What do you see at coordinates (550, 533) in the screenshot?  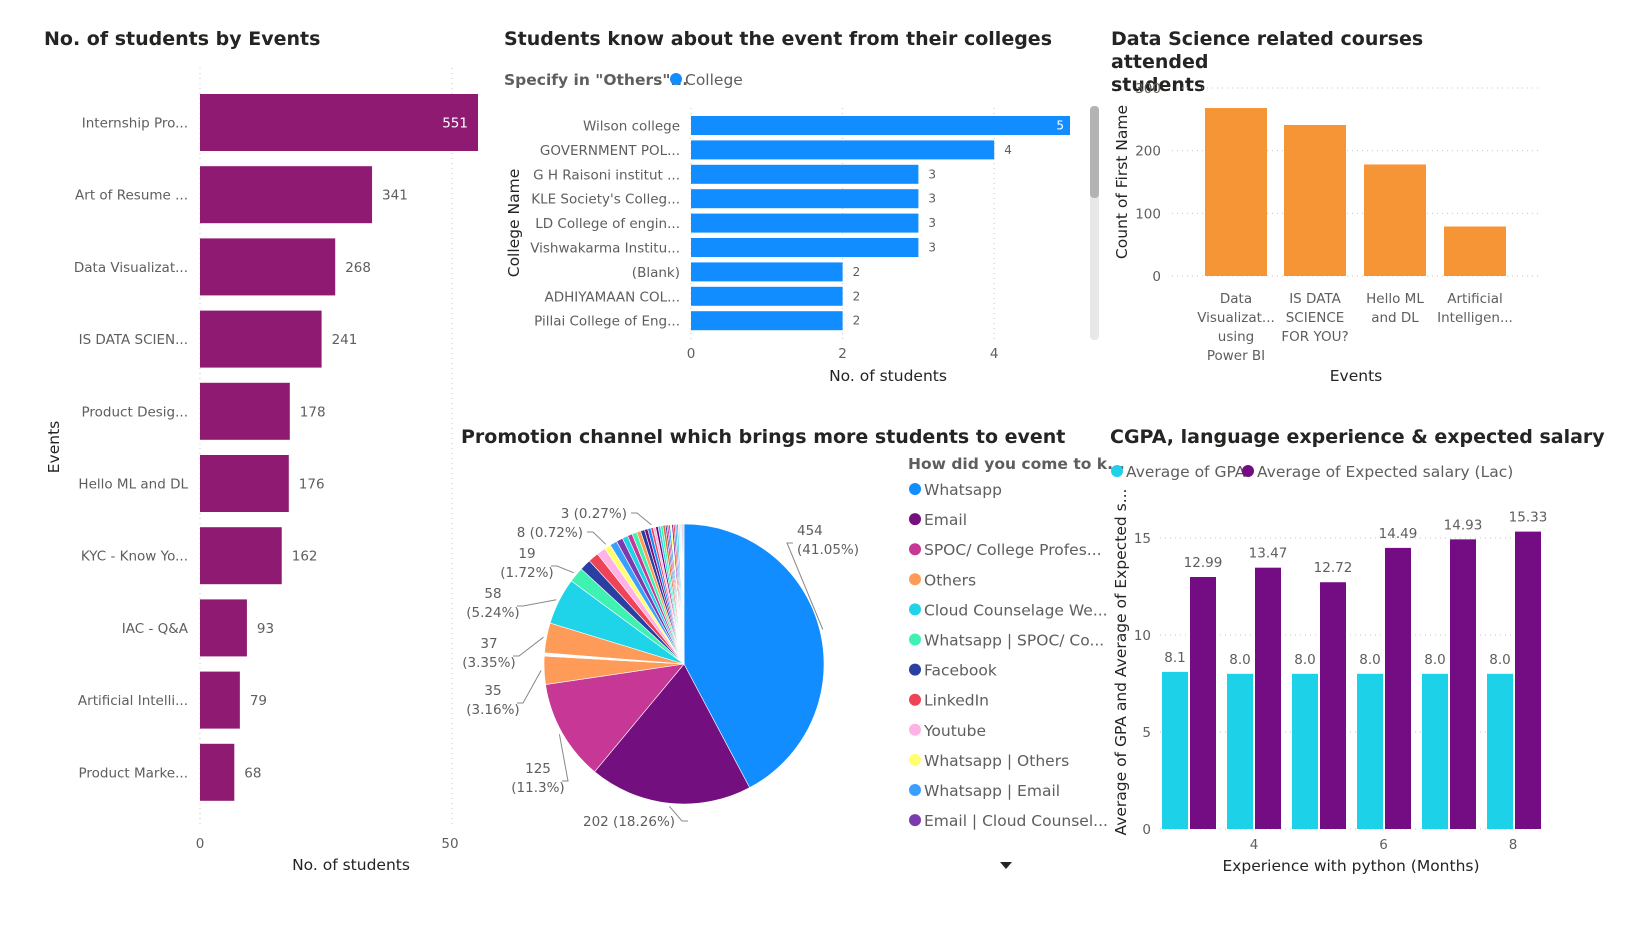 I see `pie-data-label: 8 (0.72%)` at bounding box center [550, 533].